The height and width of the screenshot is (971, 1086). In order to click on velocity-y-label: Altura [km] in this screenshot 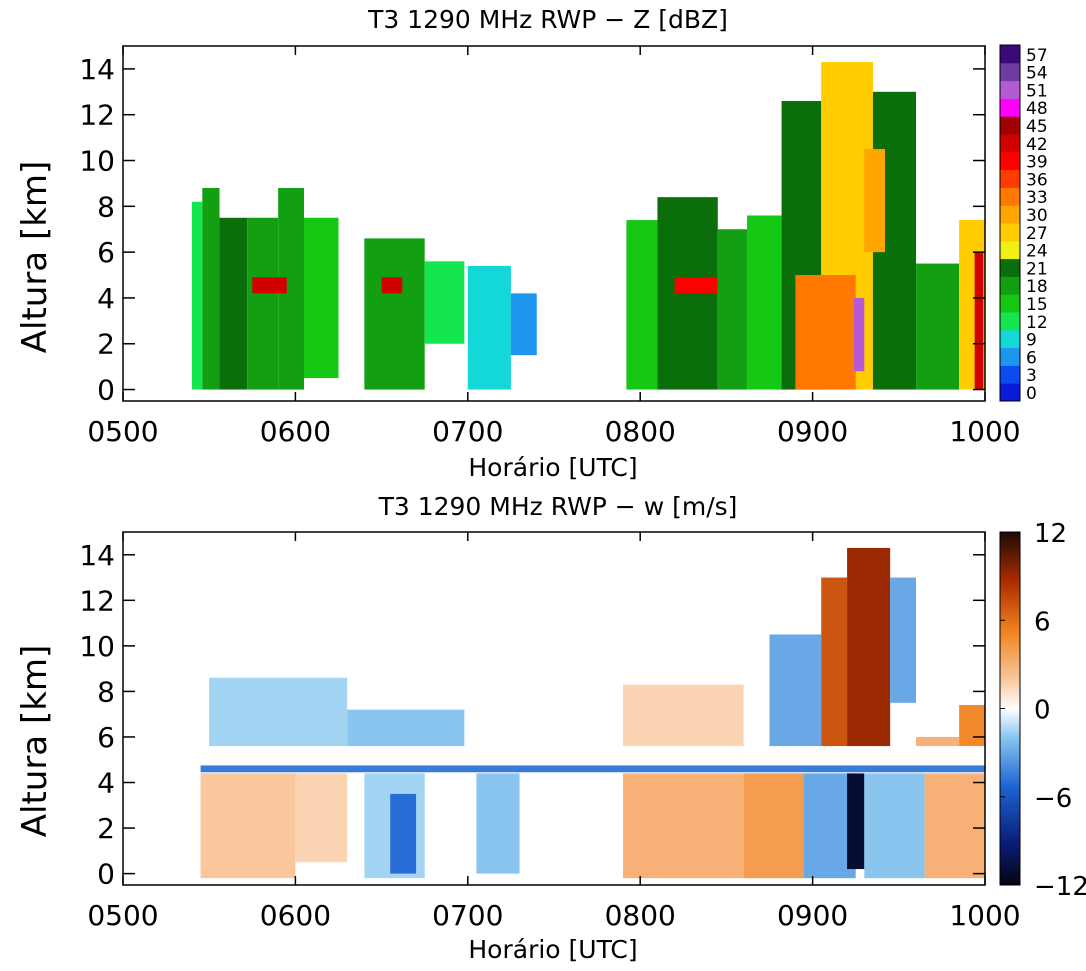, I will do `click(35, 741)`.